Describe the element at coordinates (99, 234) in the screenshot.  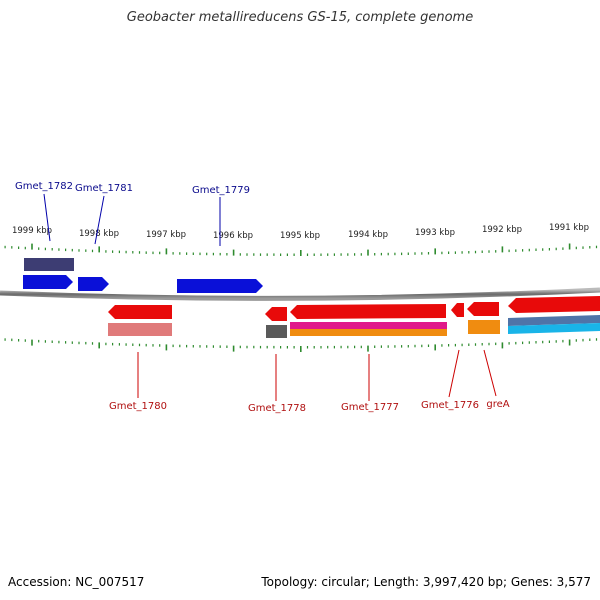
I see `tick-label-1998kbp: 1998 kbp` at that location.